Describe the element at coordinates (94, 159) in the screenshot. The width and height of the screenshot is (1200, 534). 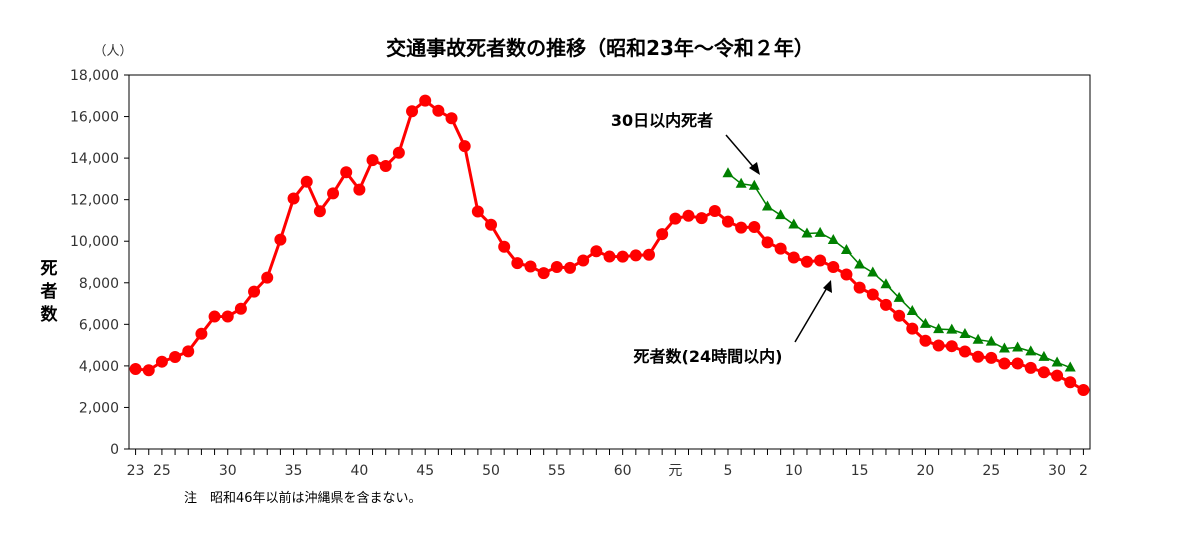
I see `y-tick-label: 14,000` at that location.